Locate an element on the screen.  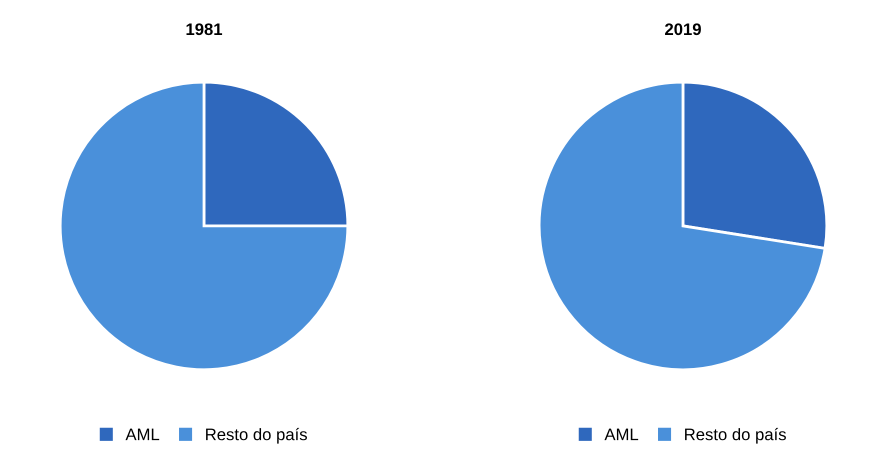
chart-title: 2019 is located at coordinates (683, 29).